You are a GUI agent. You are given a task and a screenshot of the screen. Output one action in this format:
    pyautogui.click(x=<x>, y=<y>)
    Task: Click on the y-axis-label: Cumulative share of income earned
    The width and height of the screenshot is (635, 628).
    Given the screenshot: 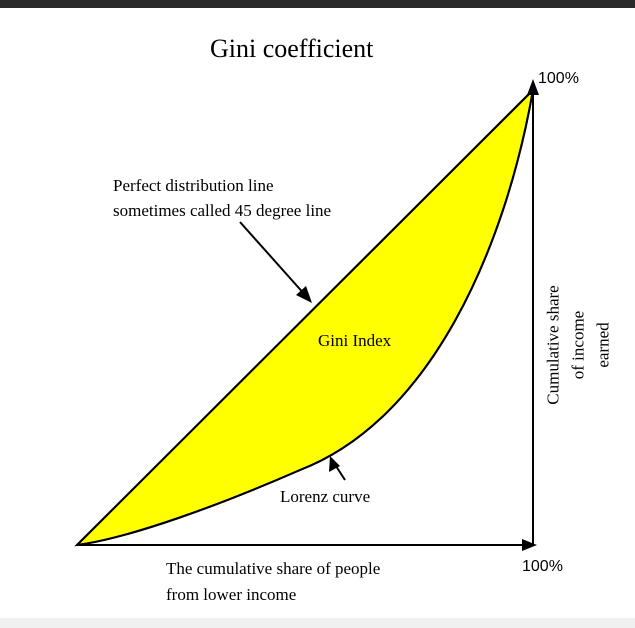 What is the action you would take?
    pyautogui.click(x=578, y=344)
    